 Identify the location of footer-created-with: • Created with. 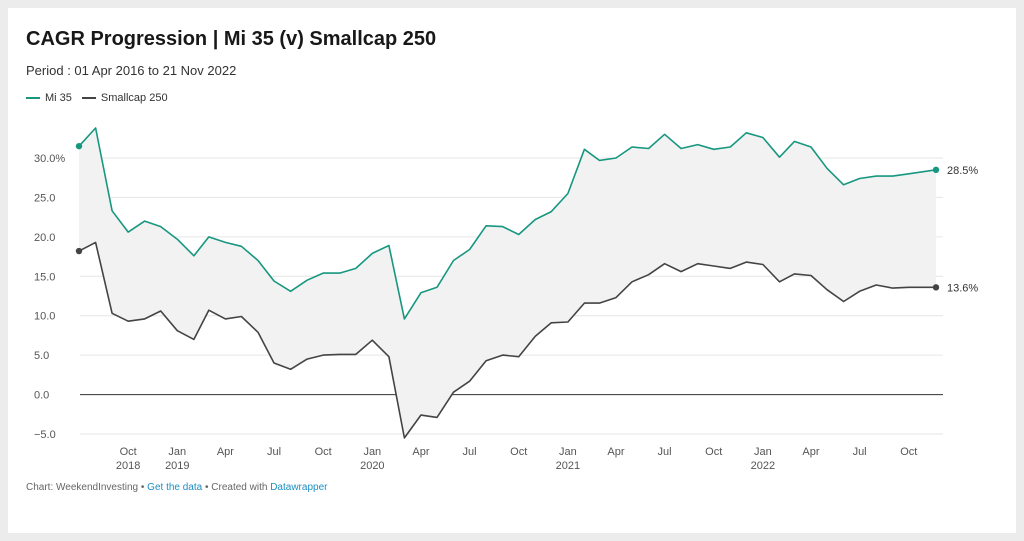
(236, 487).